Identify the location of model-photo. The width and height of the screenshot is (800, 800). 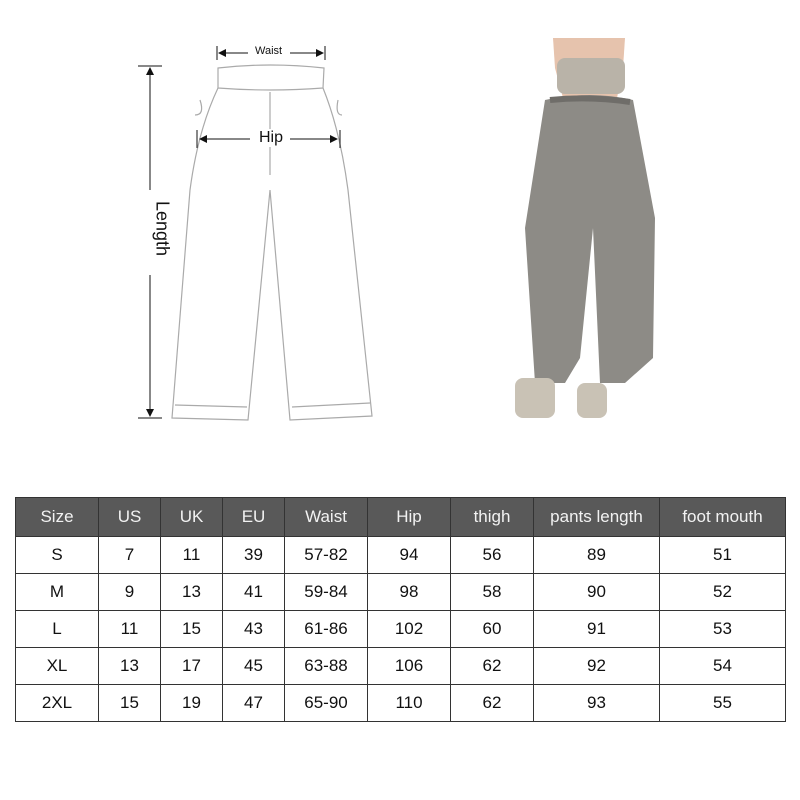
(580, 230).